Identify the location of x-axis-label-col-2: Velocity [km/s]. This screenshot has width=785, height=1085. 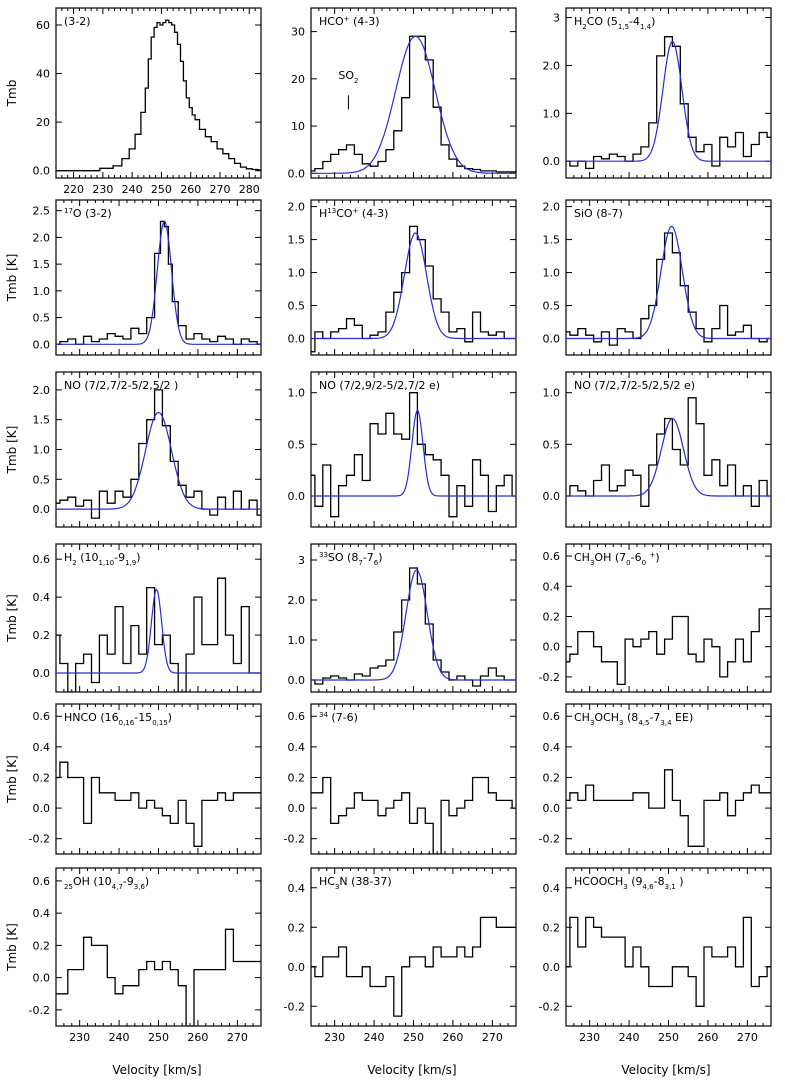
(665, 1070).